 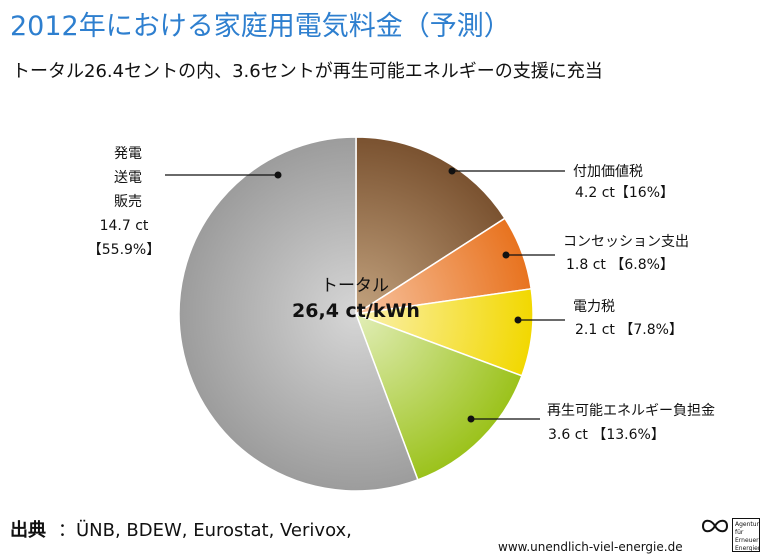 I want to click on page-subtitle: トータル26.4セントの内、3.6セントが再生可能エネルギーの支援に充当, so click(x=307, y=71).